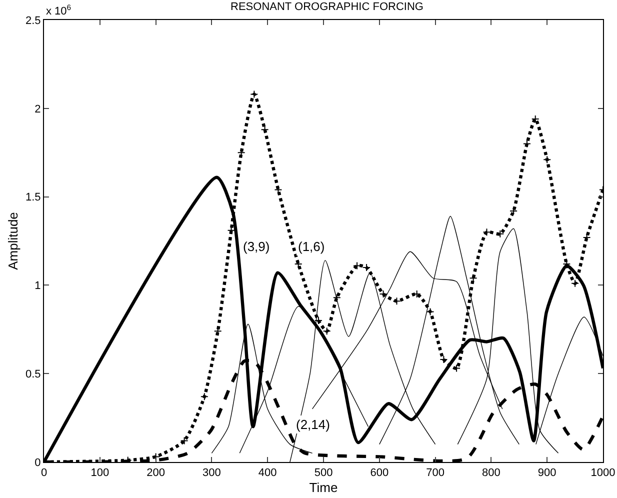 This screenshot has width=617, height=498. What do you see at coordinates (37, 286) in the screenshot?
I see `y-tick-label: 1` at bounding box center [37, 286].